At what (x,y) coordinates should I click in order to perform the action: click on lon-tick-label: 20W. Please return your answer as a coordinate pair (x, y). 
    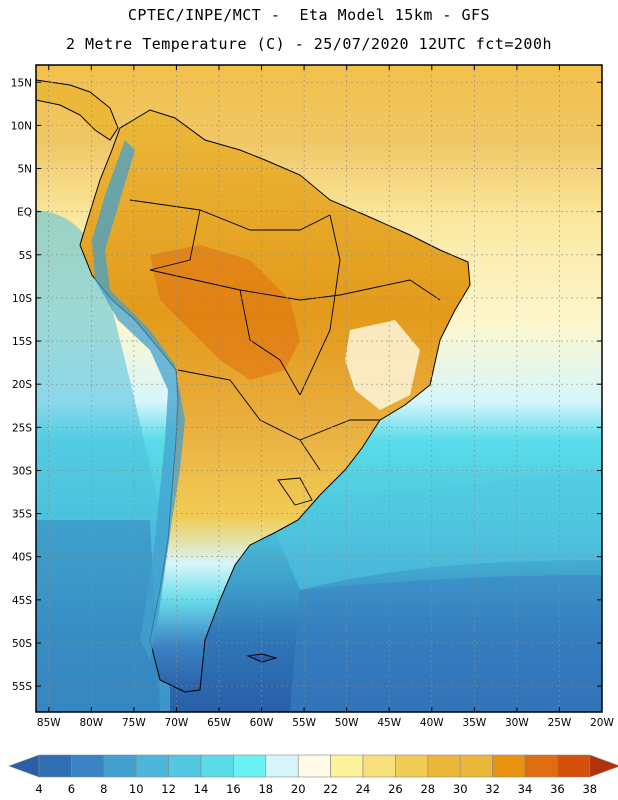
    Looking at the image, I should click on (602, 723).